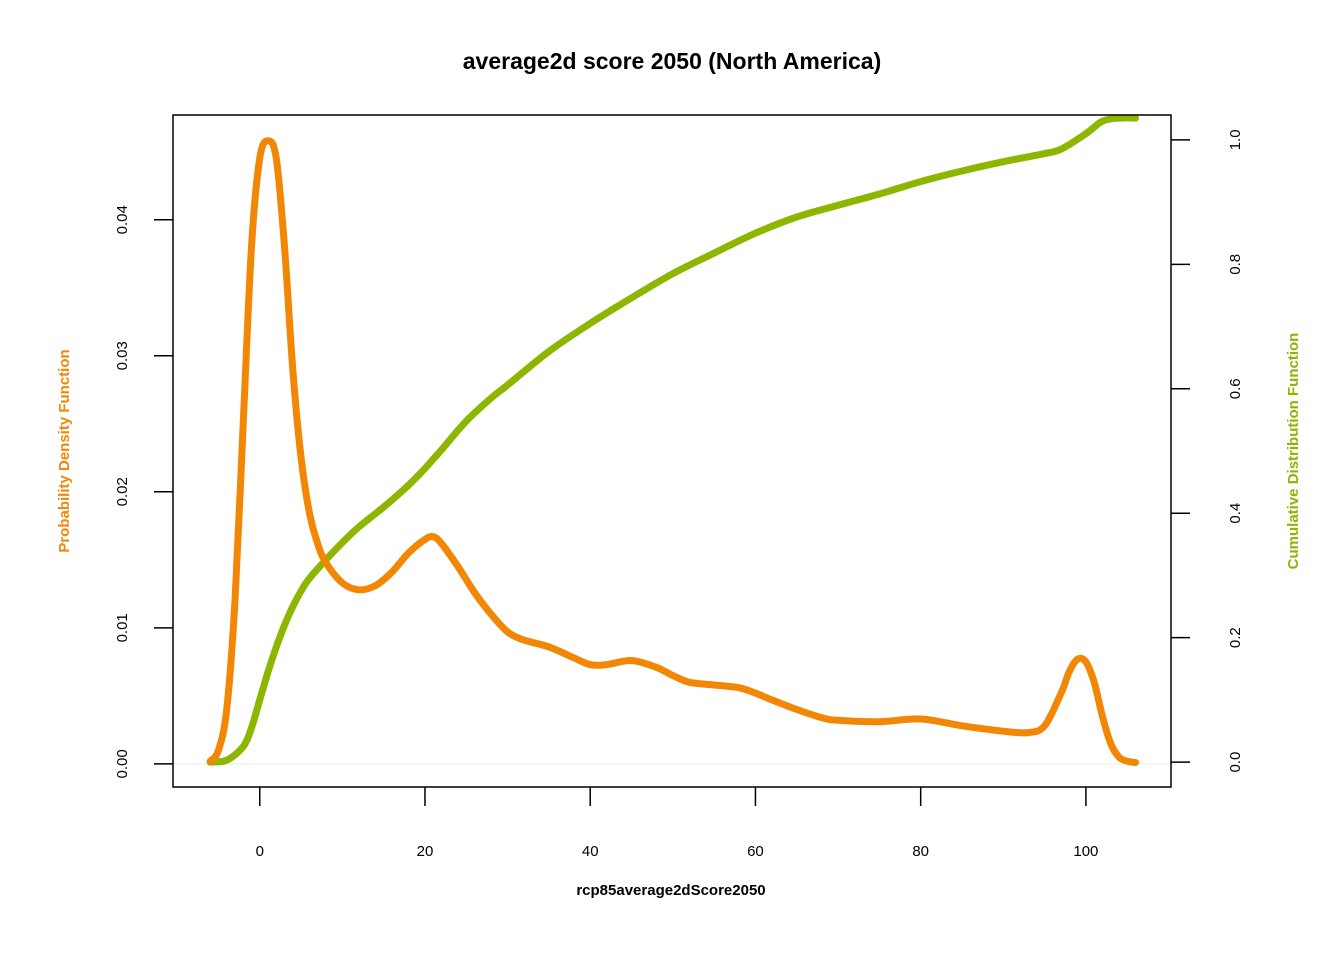 The height and width of the screenshot is (960, 1344). What do you see at coordinates (755, 851) in the screenshot?
I see `x-tick-label-3: 60` at bounding box center [755, 851].